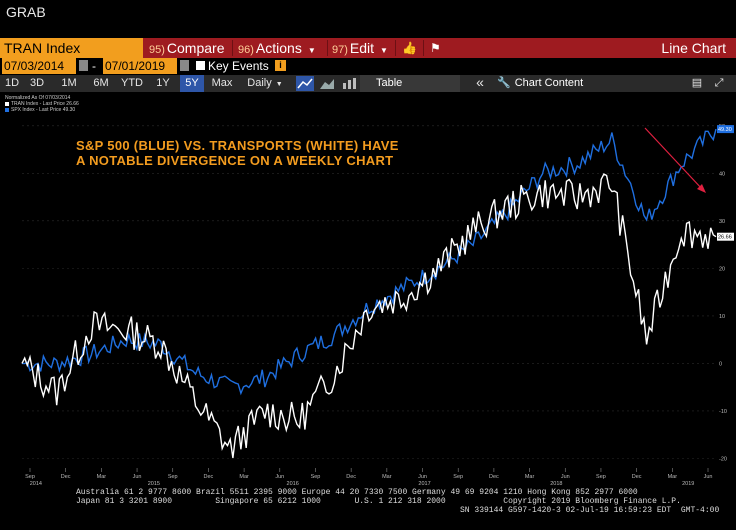 The width and height of the screenshot is (736, 530). Describe the element at coordinates (154, 484) in the screenshot. I see `x-year-label: 2015` at that location.